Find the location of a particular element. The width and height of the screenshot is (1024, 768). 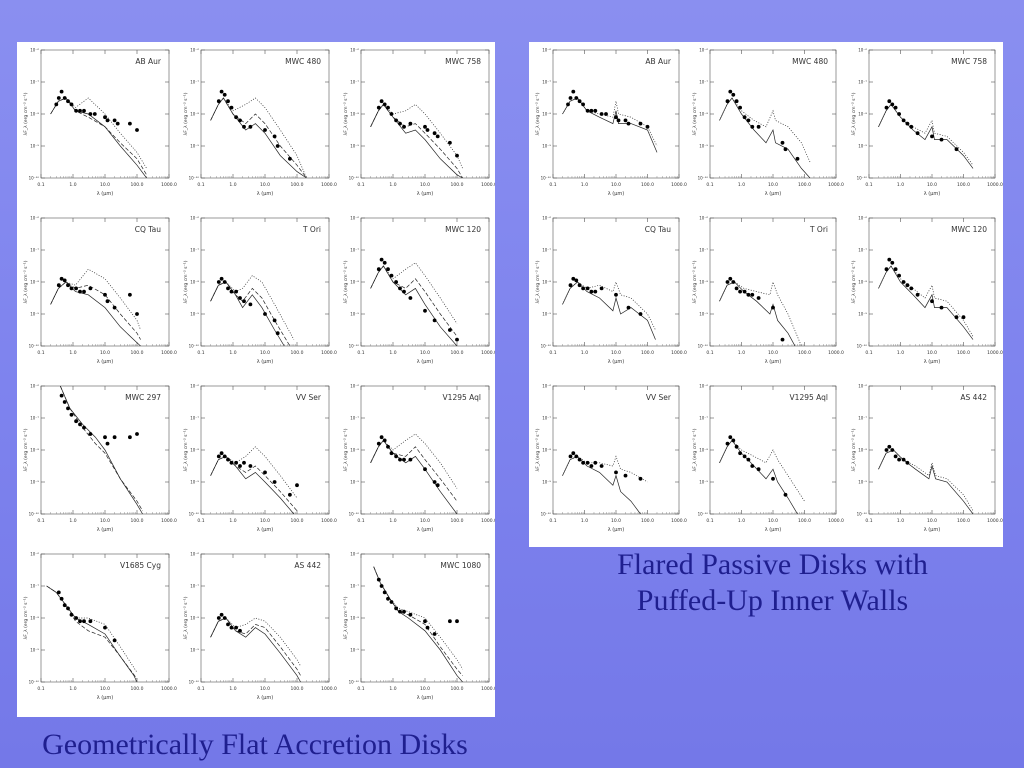

left-caption: Geometrically Flat Accretion Disks is located at coordinates (255, 744).